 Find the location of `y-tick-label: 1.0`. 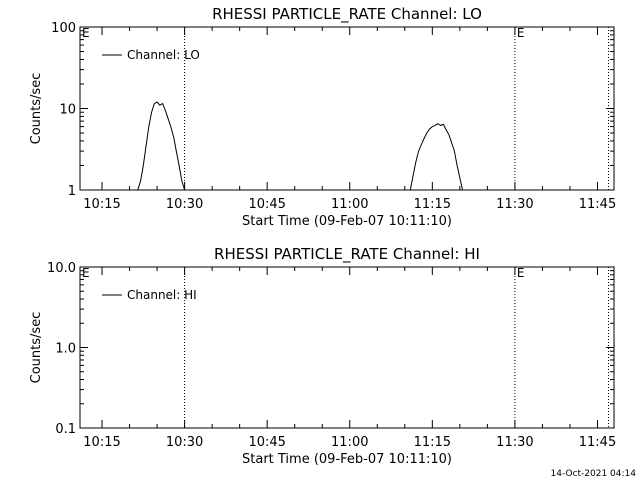

y-tick-label: 1.0 is located at coordinates (65, 349).